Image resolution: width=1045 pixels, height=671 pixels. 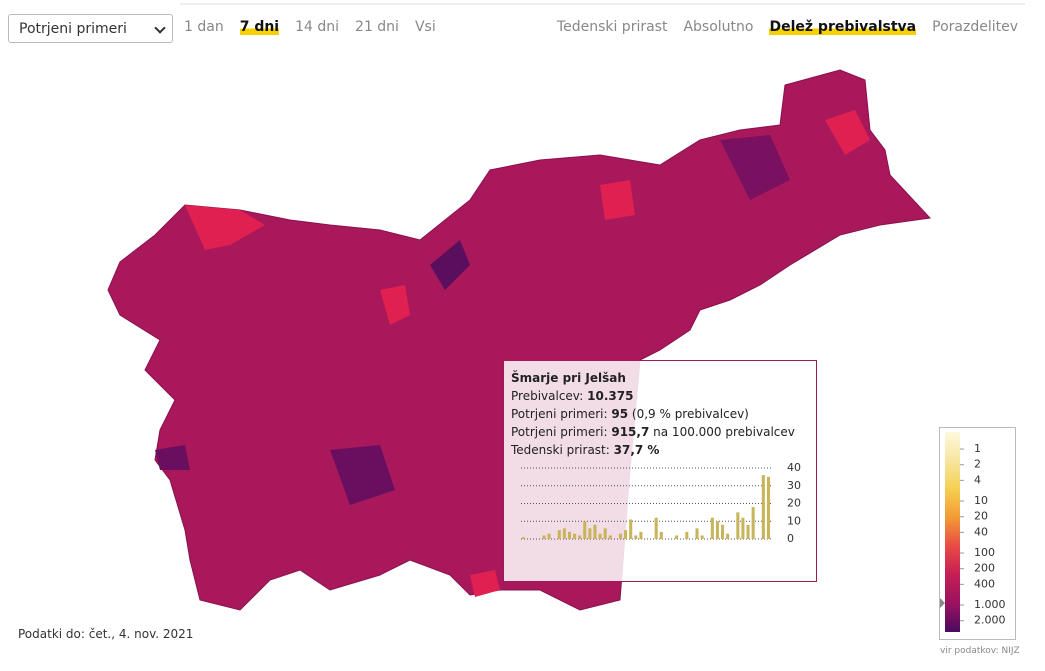 What do you see at coordinates (981, 531) in the screenshot?
I see `legend-label: 40` at bounding box center [981, 531].